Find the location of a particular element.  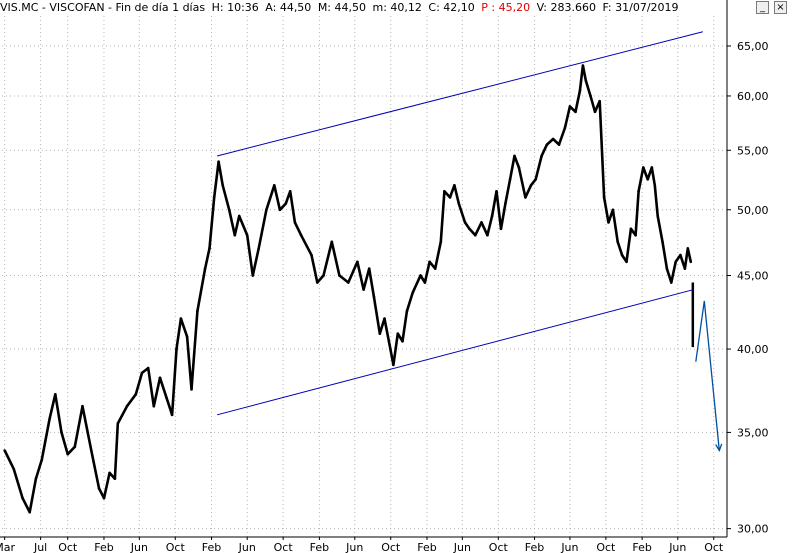

forecast-arrowhead is located at coordinates (719, 447).